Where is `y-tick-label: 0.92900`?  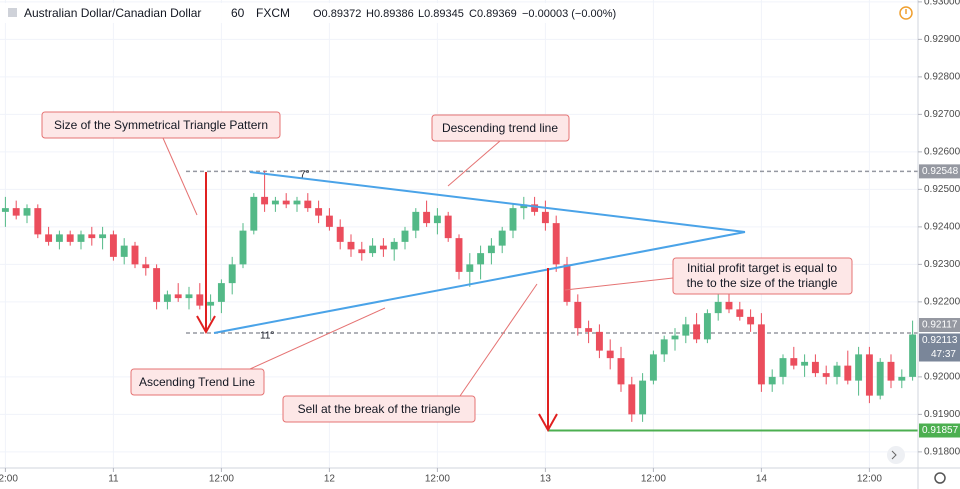
y-tick-label: 0.92900 is located at coordinates (942, 39).